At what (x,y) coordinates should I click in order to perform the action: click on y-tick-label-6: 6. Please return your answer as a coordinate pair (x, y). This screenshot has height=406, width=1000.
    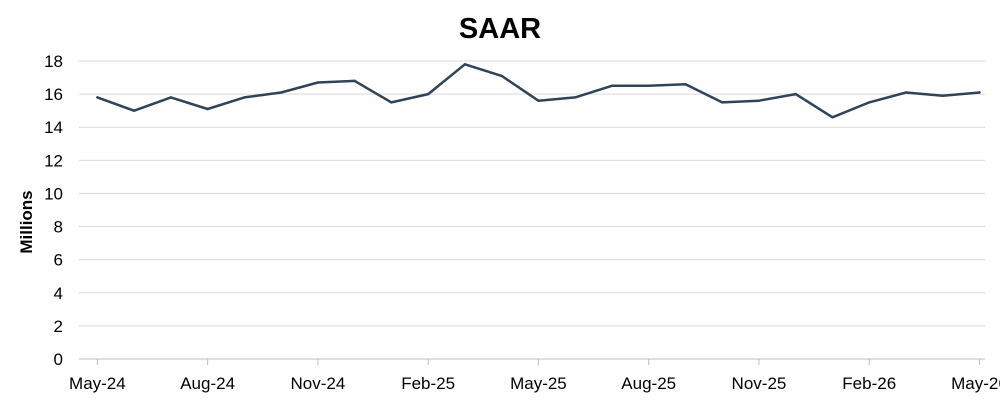
    Looking at the image, I should click on (58, 260).